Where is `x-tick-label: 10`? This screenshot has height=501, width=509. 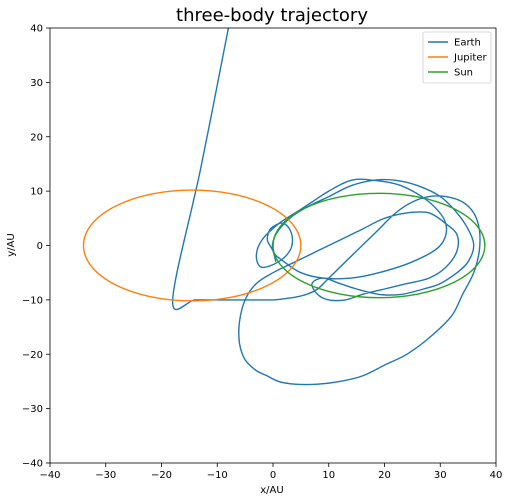 x-tick-label: 10 is located at coordinates (328, 475).